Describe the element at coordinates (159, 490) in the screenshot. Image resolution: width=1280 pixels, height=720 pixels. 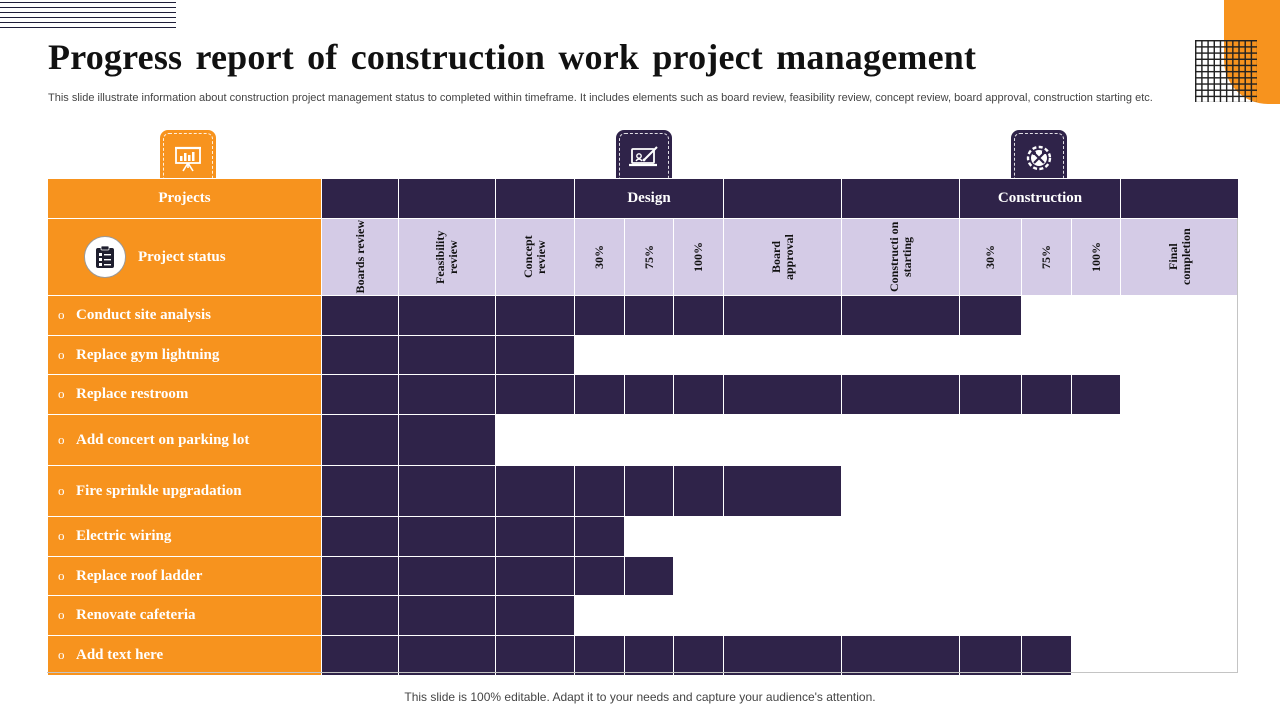
I see `task-label: Fire sprinkle upgradation` at that location.